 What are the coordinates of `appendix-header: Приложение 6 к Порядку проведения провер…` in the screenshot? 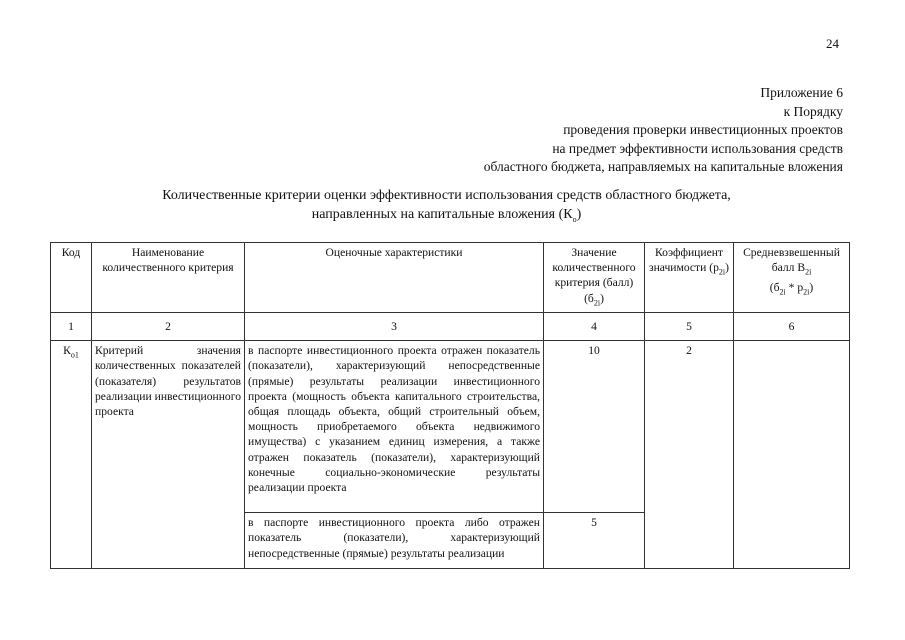 It's located at (663, 130).